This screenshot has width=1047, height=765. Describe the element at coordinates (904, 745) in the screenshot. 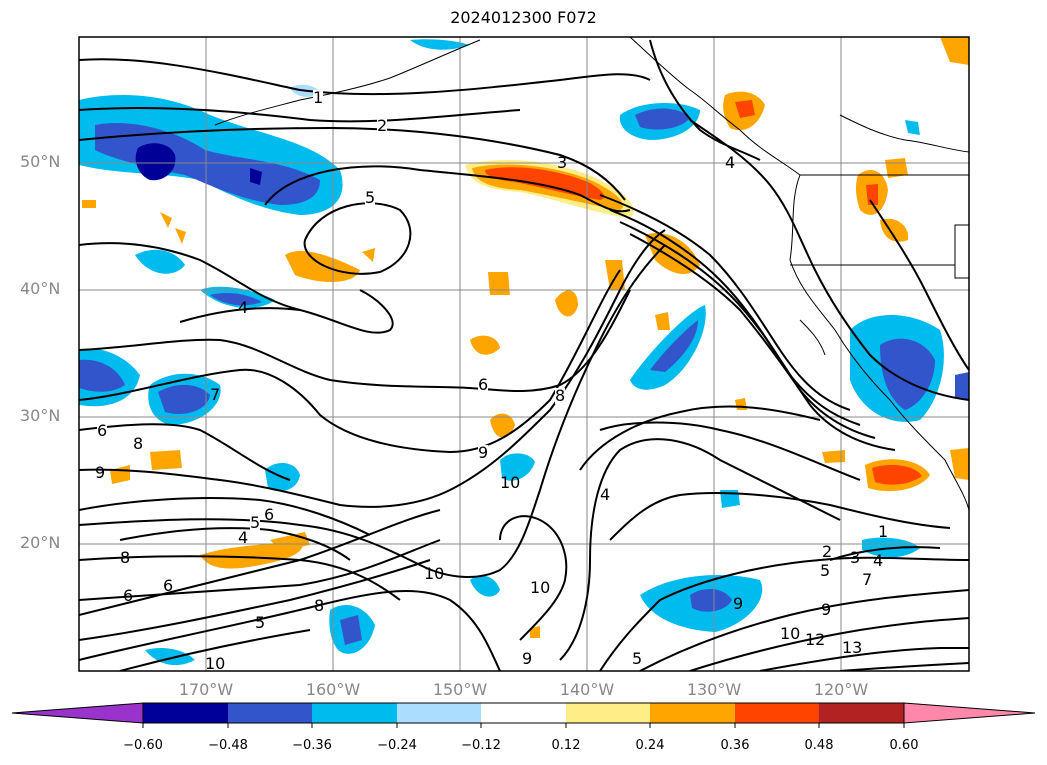

I see `colorbar-tick-label: 0.60` at that location.